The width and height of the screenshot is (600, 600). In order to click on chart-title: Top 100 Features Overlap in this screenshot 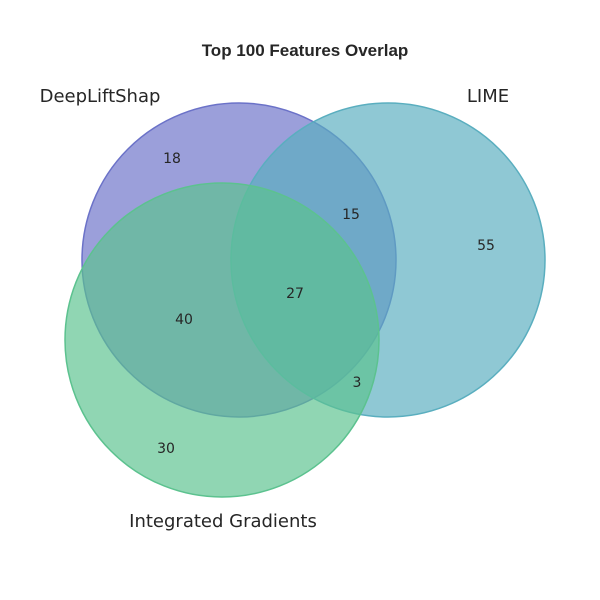, I will do `click(305, 50)`.